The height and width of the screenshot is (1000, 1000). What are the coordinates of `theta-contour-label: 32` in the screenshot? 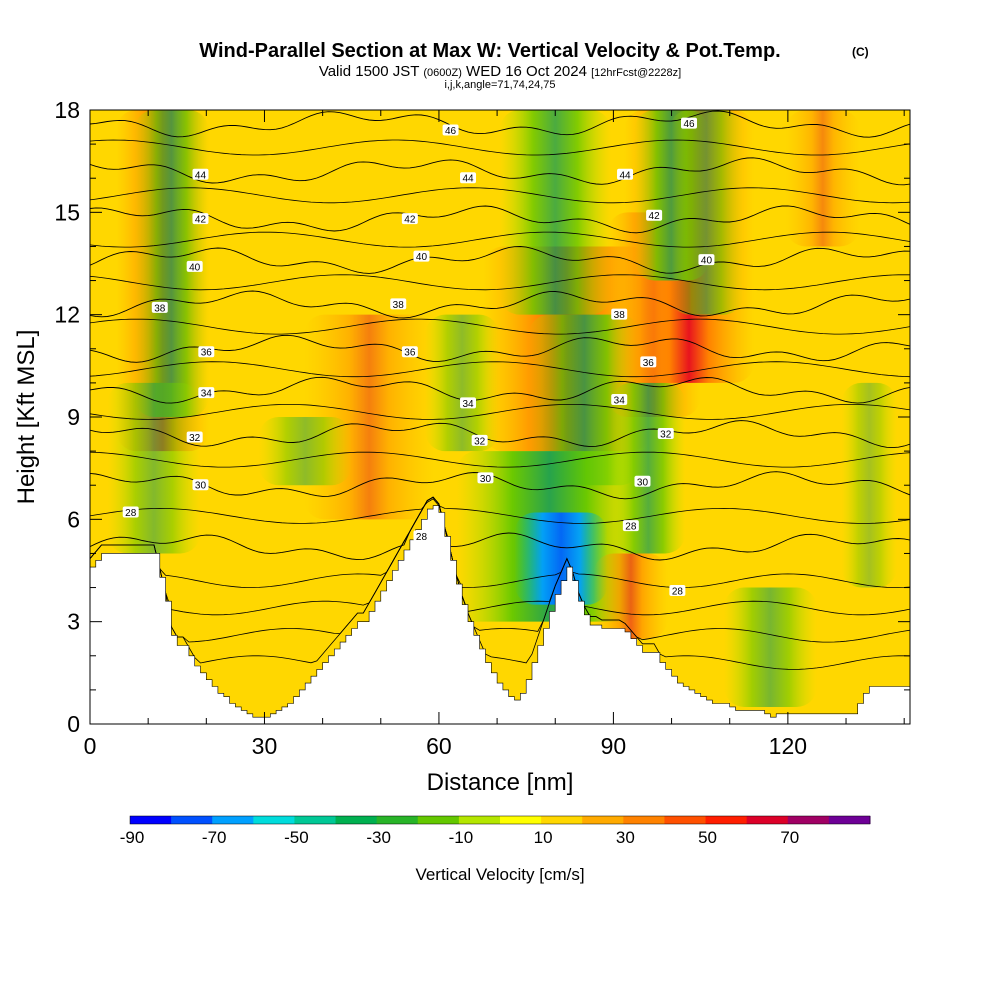 It's located at (194, 437).